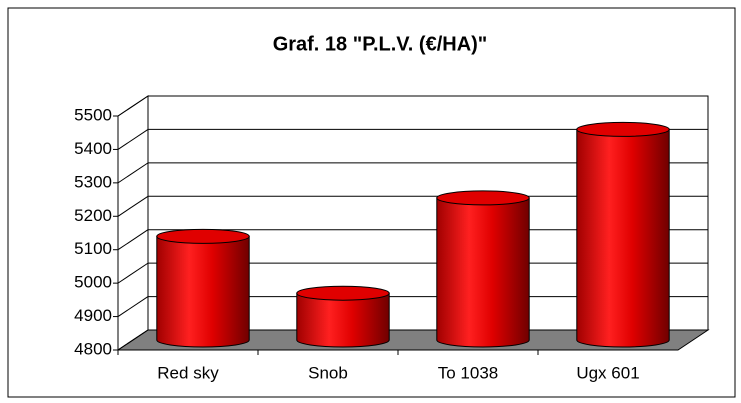 This screenshot has height=403, width=741. I want to click on x-tick-label: To 1038, so click(468, 372).